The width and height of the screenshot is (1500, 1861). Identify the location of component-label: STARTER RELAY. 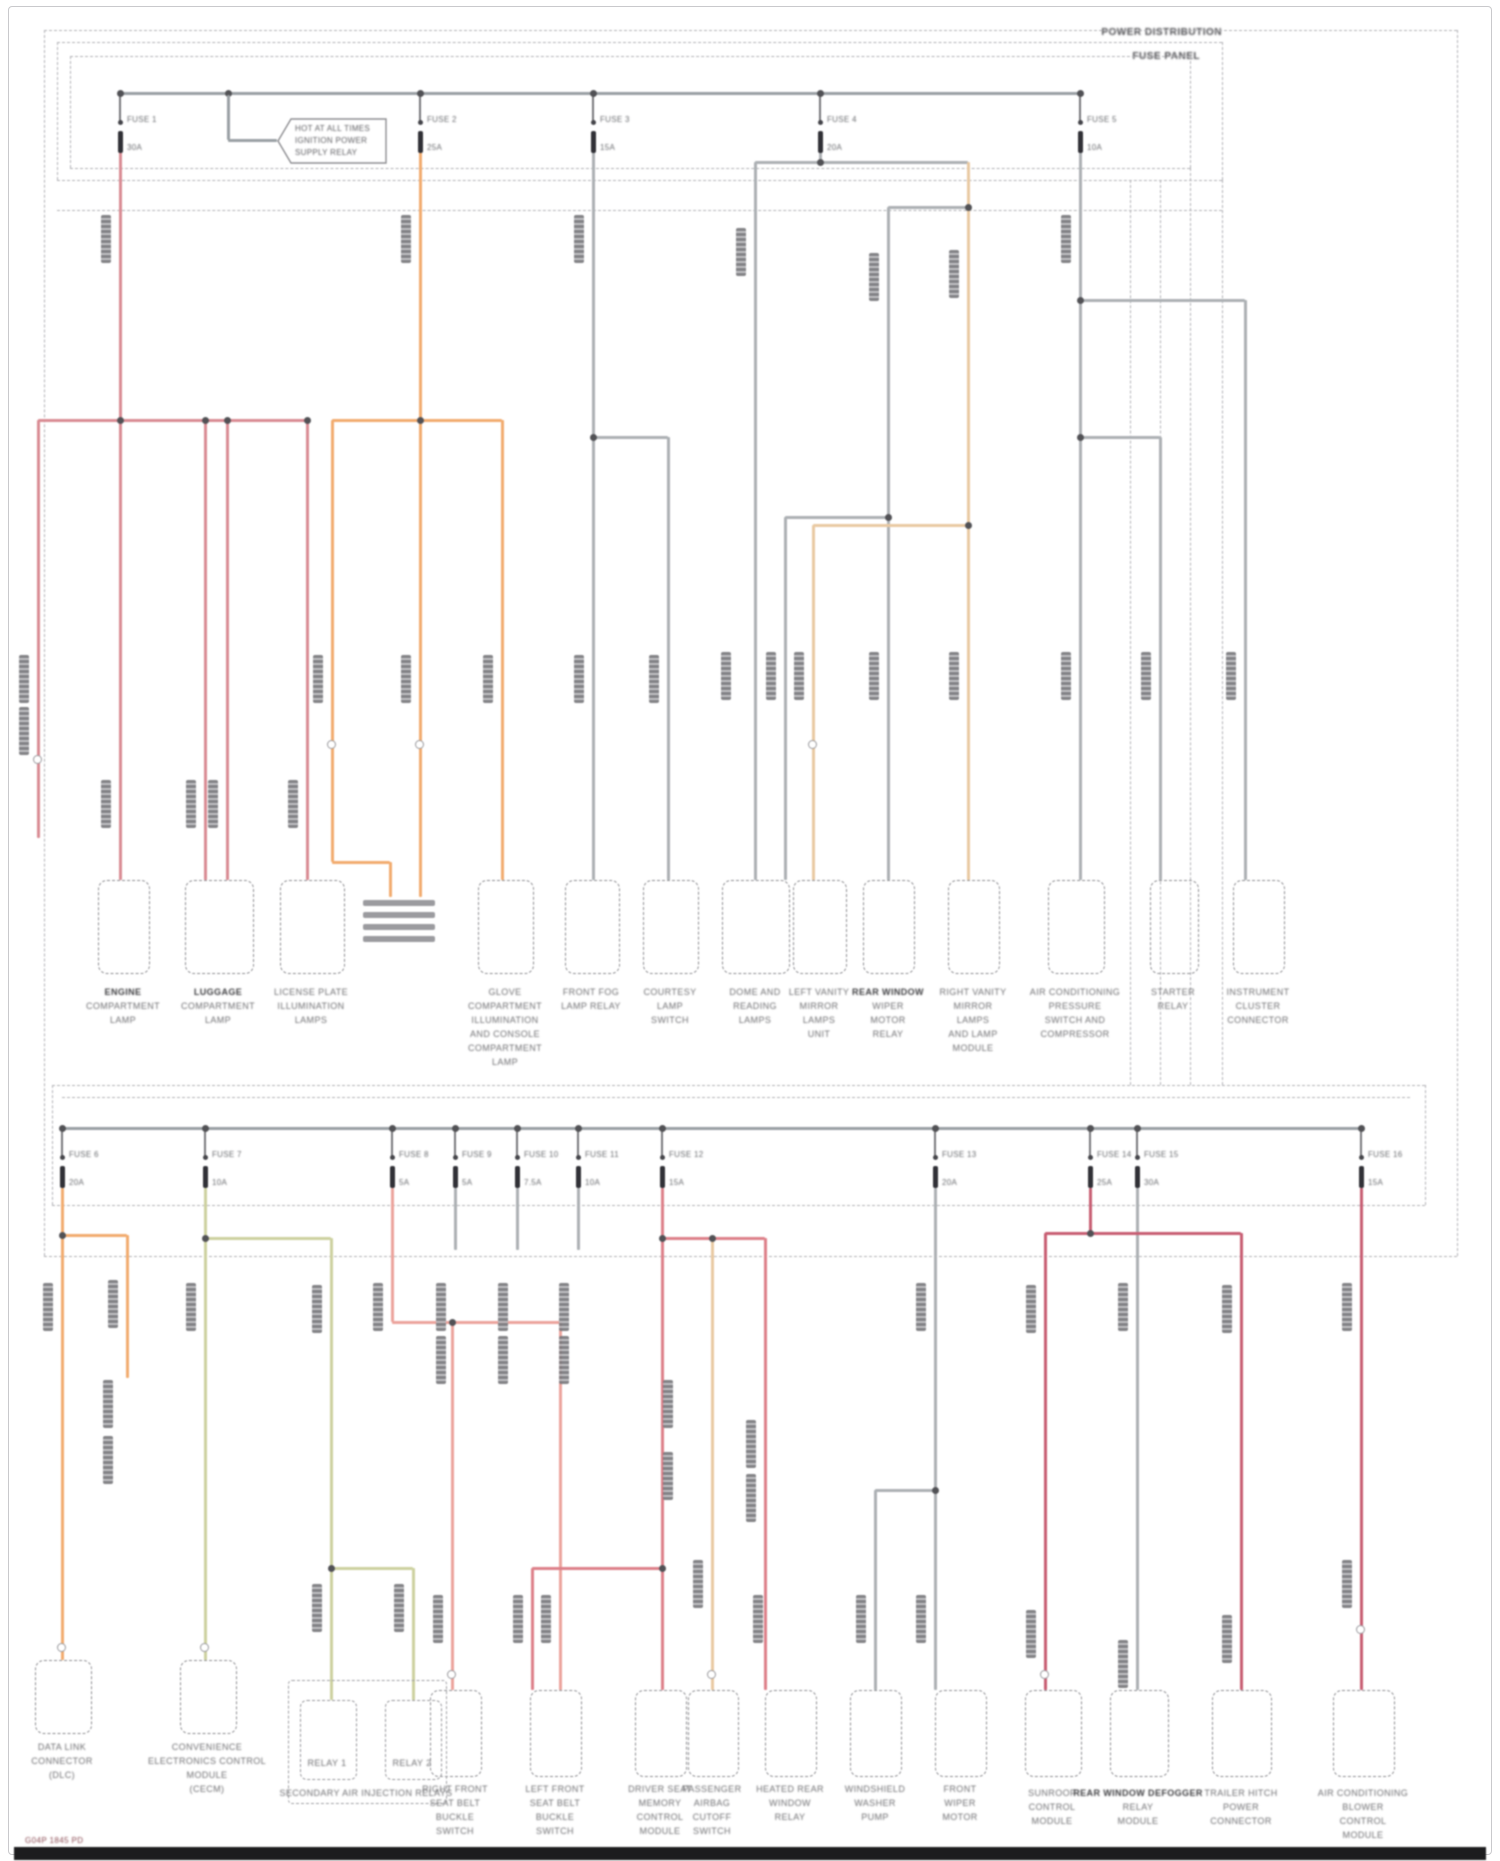
(1173, 999).